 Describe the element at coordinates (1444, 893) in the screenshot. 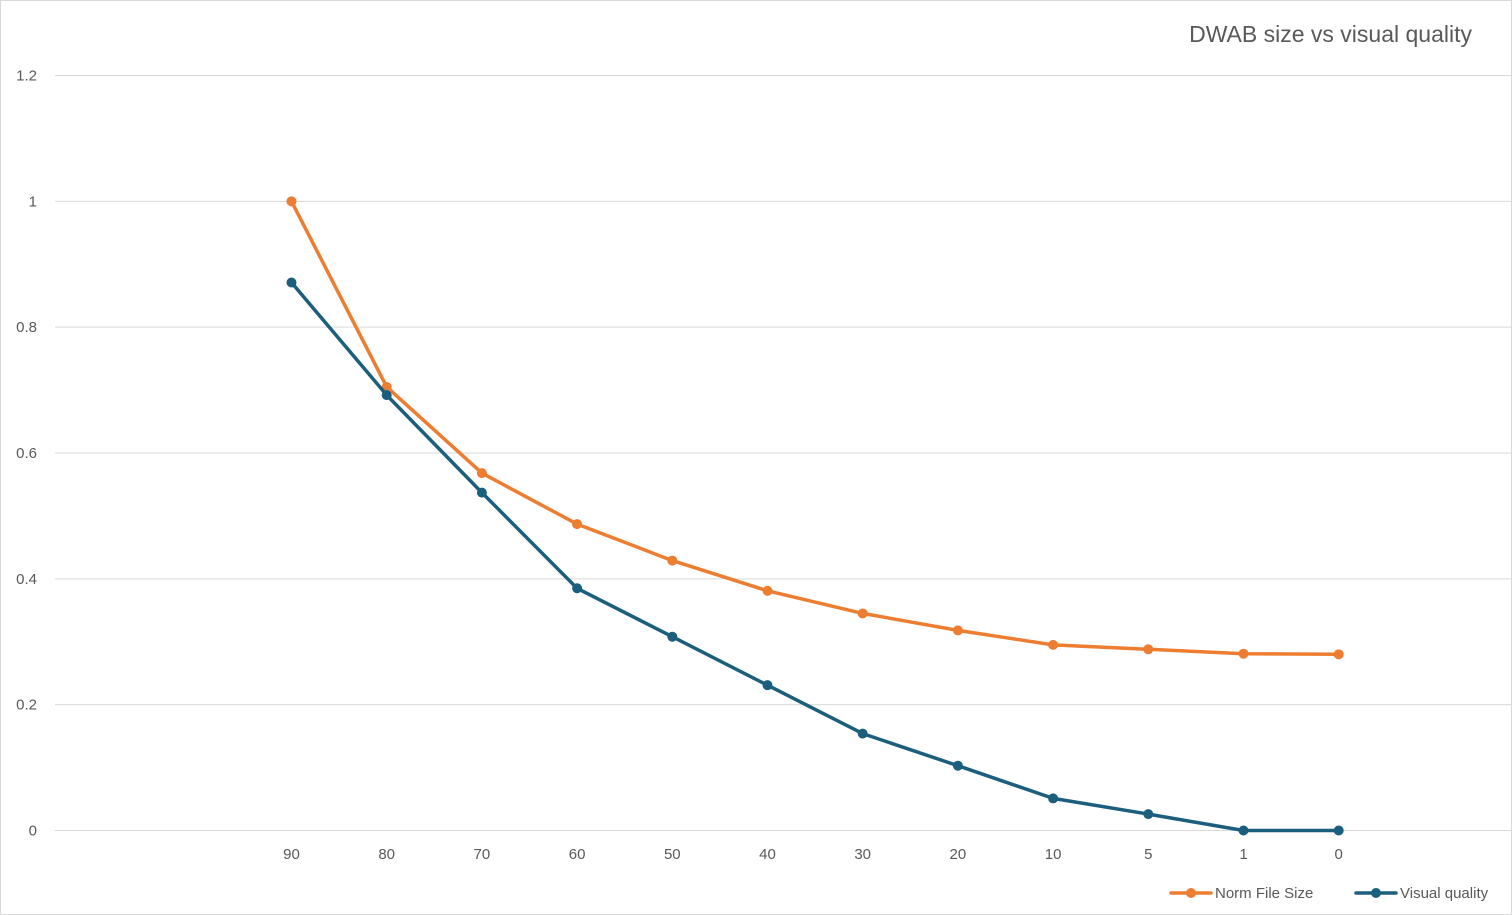

I see `legend-label: Visual quality` at that location.